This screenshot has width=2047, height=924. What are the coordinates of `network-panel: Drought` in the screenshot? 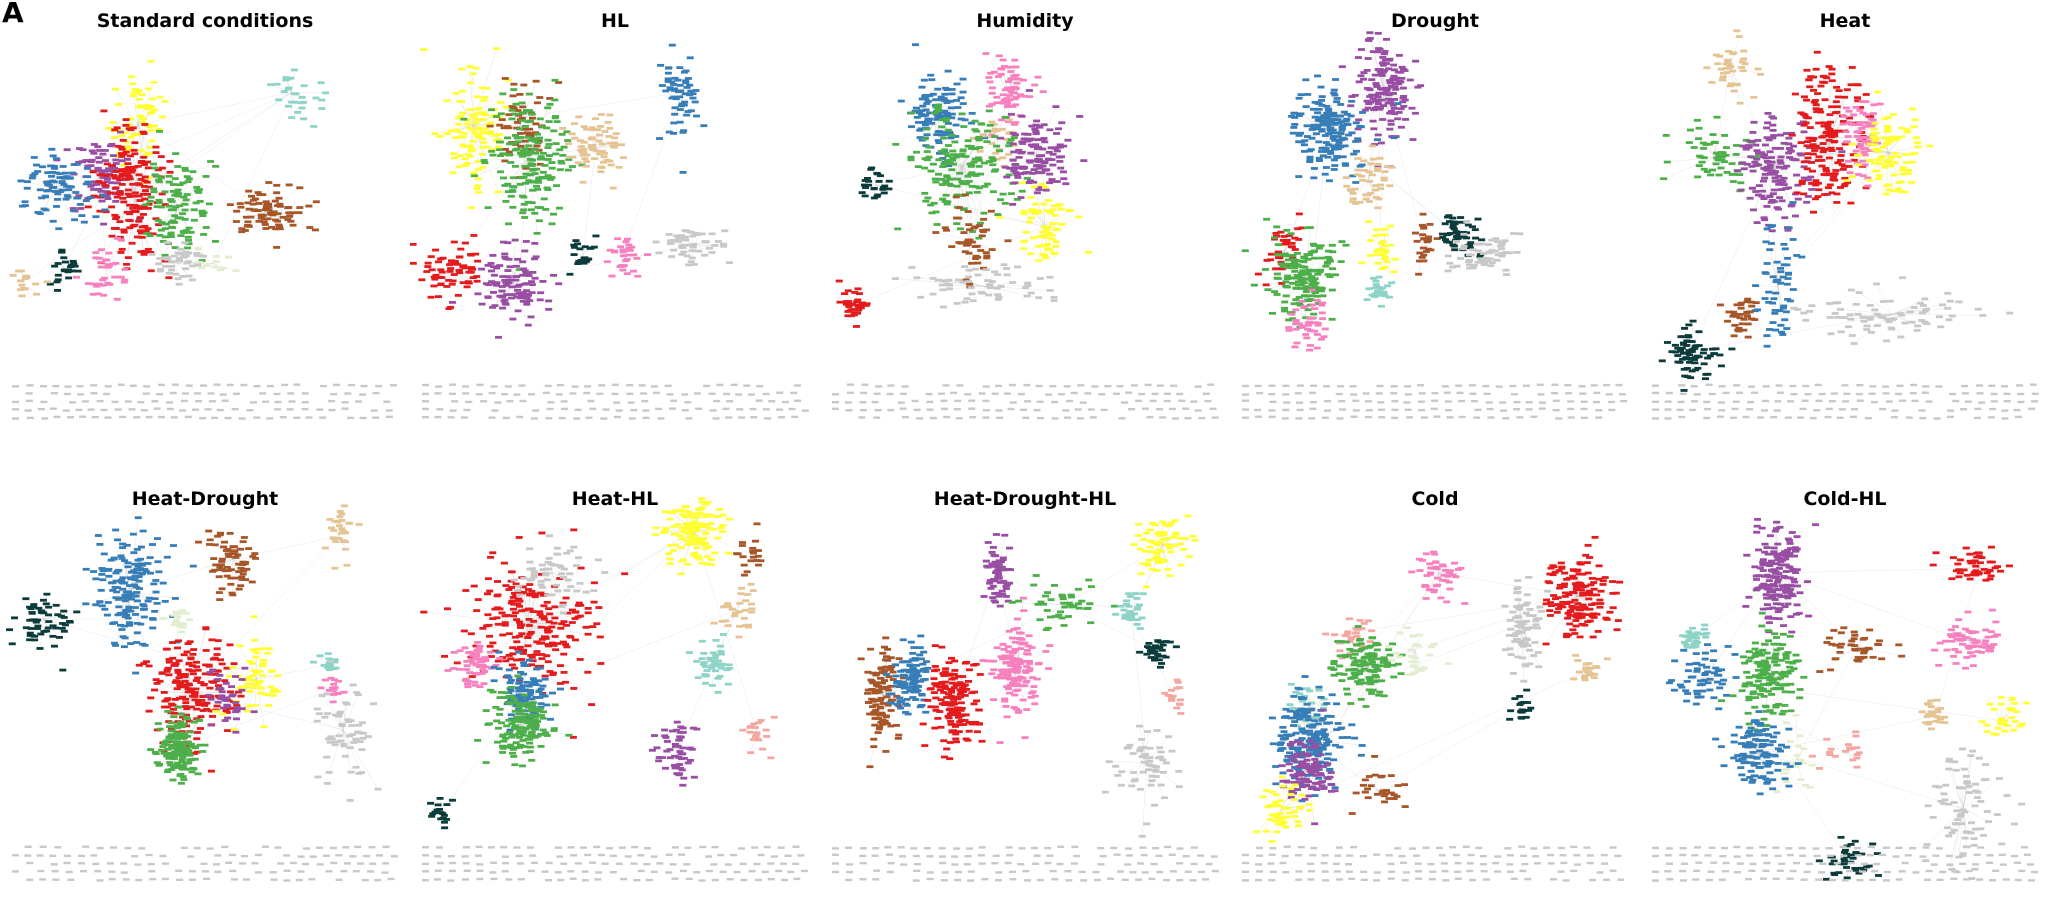 It's located at (1435, 231).